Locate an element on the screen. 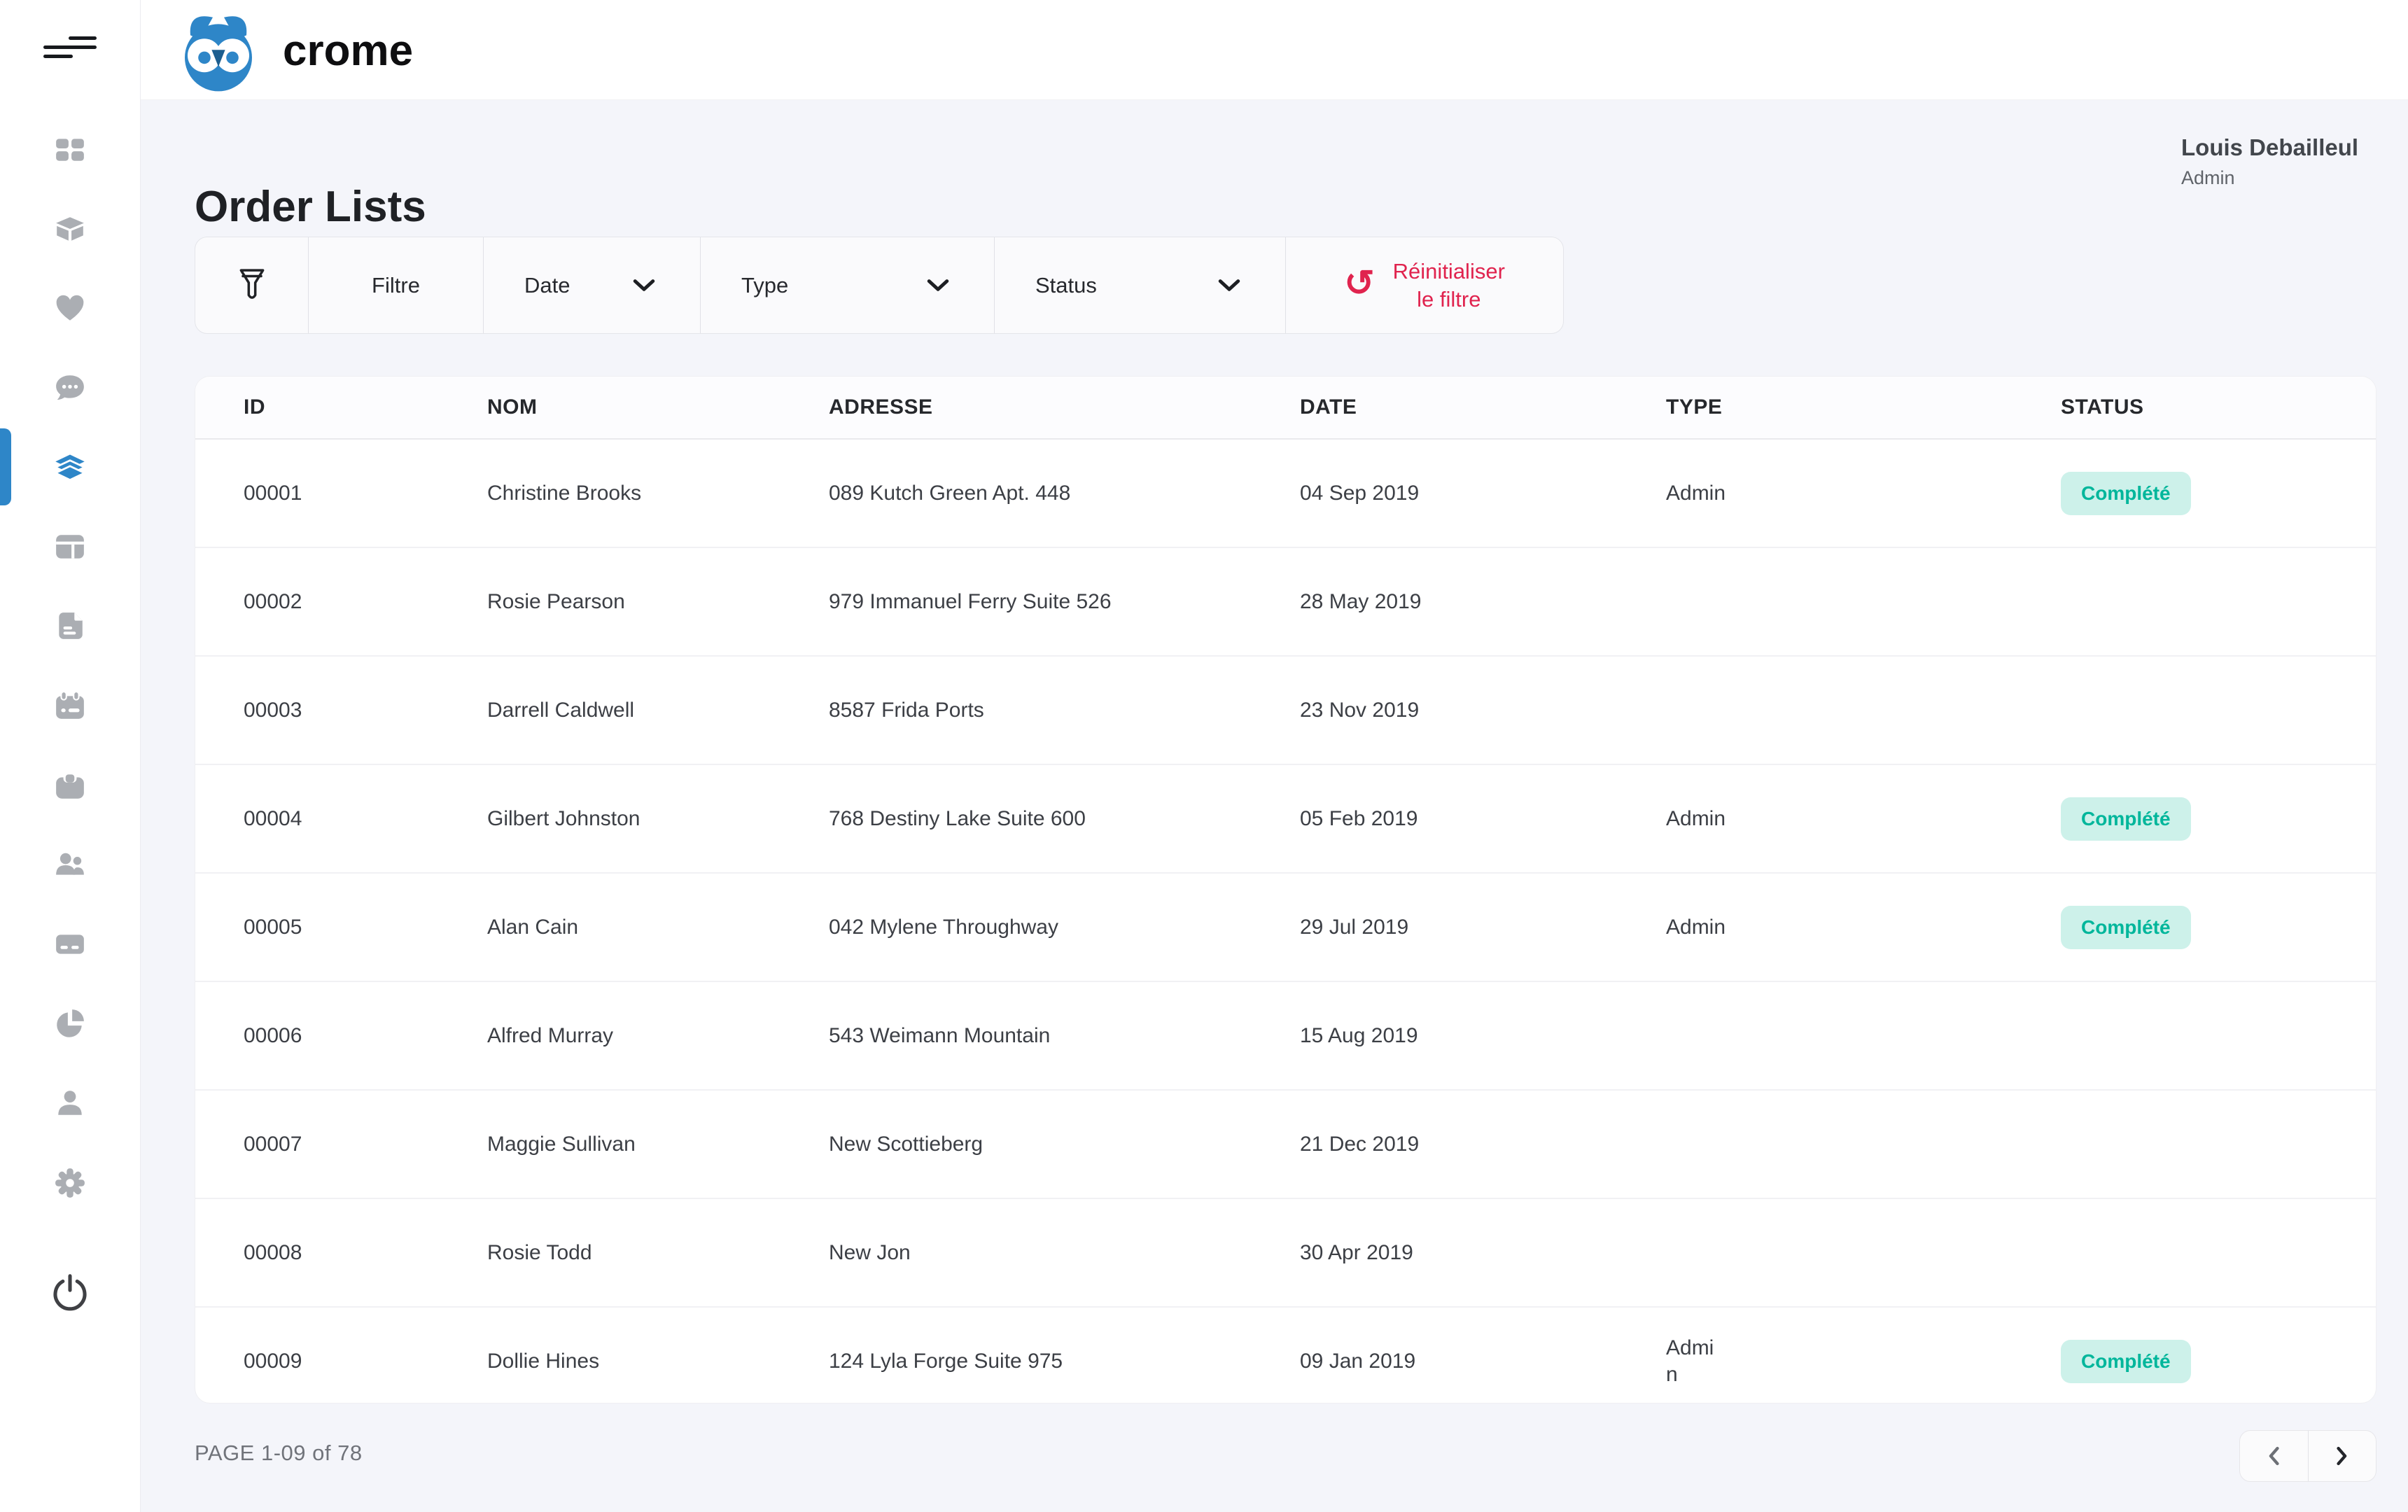  user-name: Louis Debailleul is located at coordinates (2270, 147).